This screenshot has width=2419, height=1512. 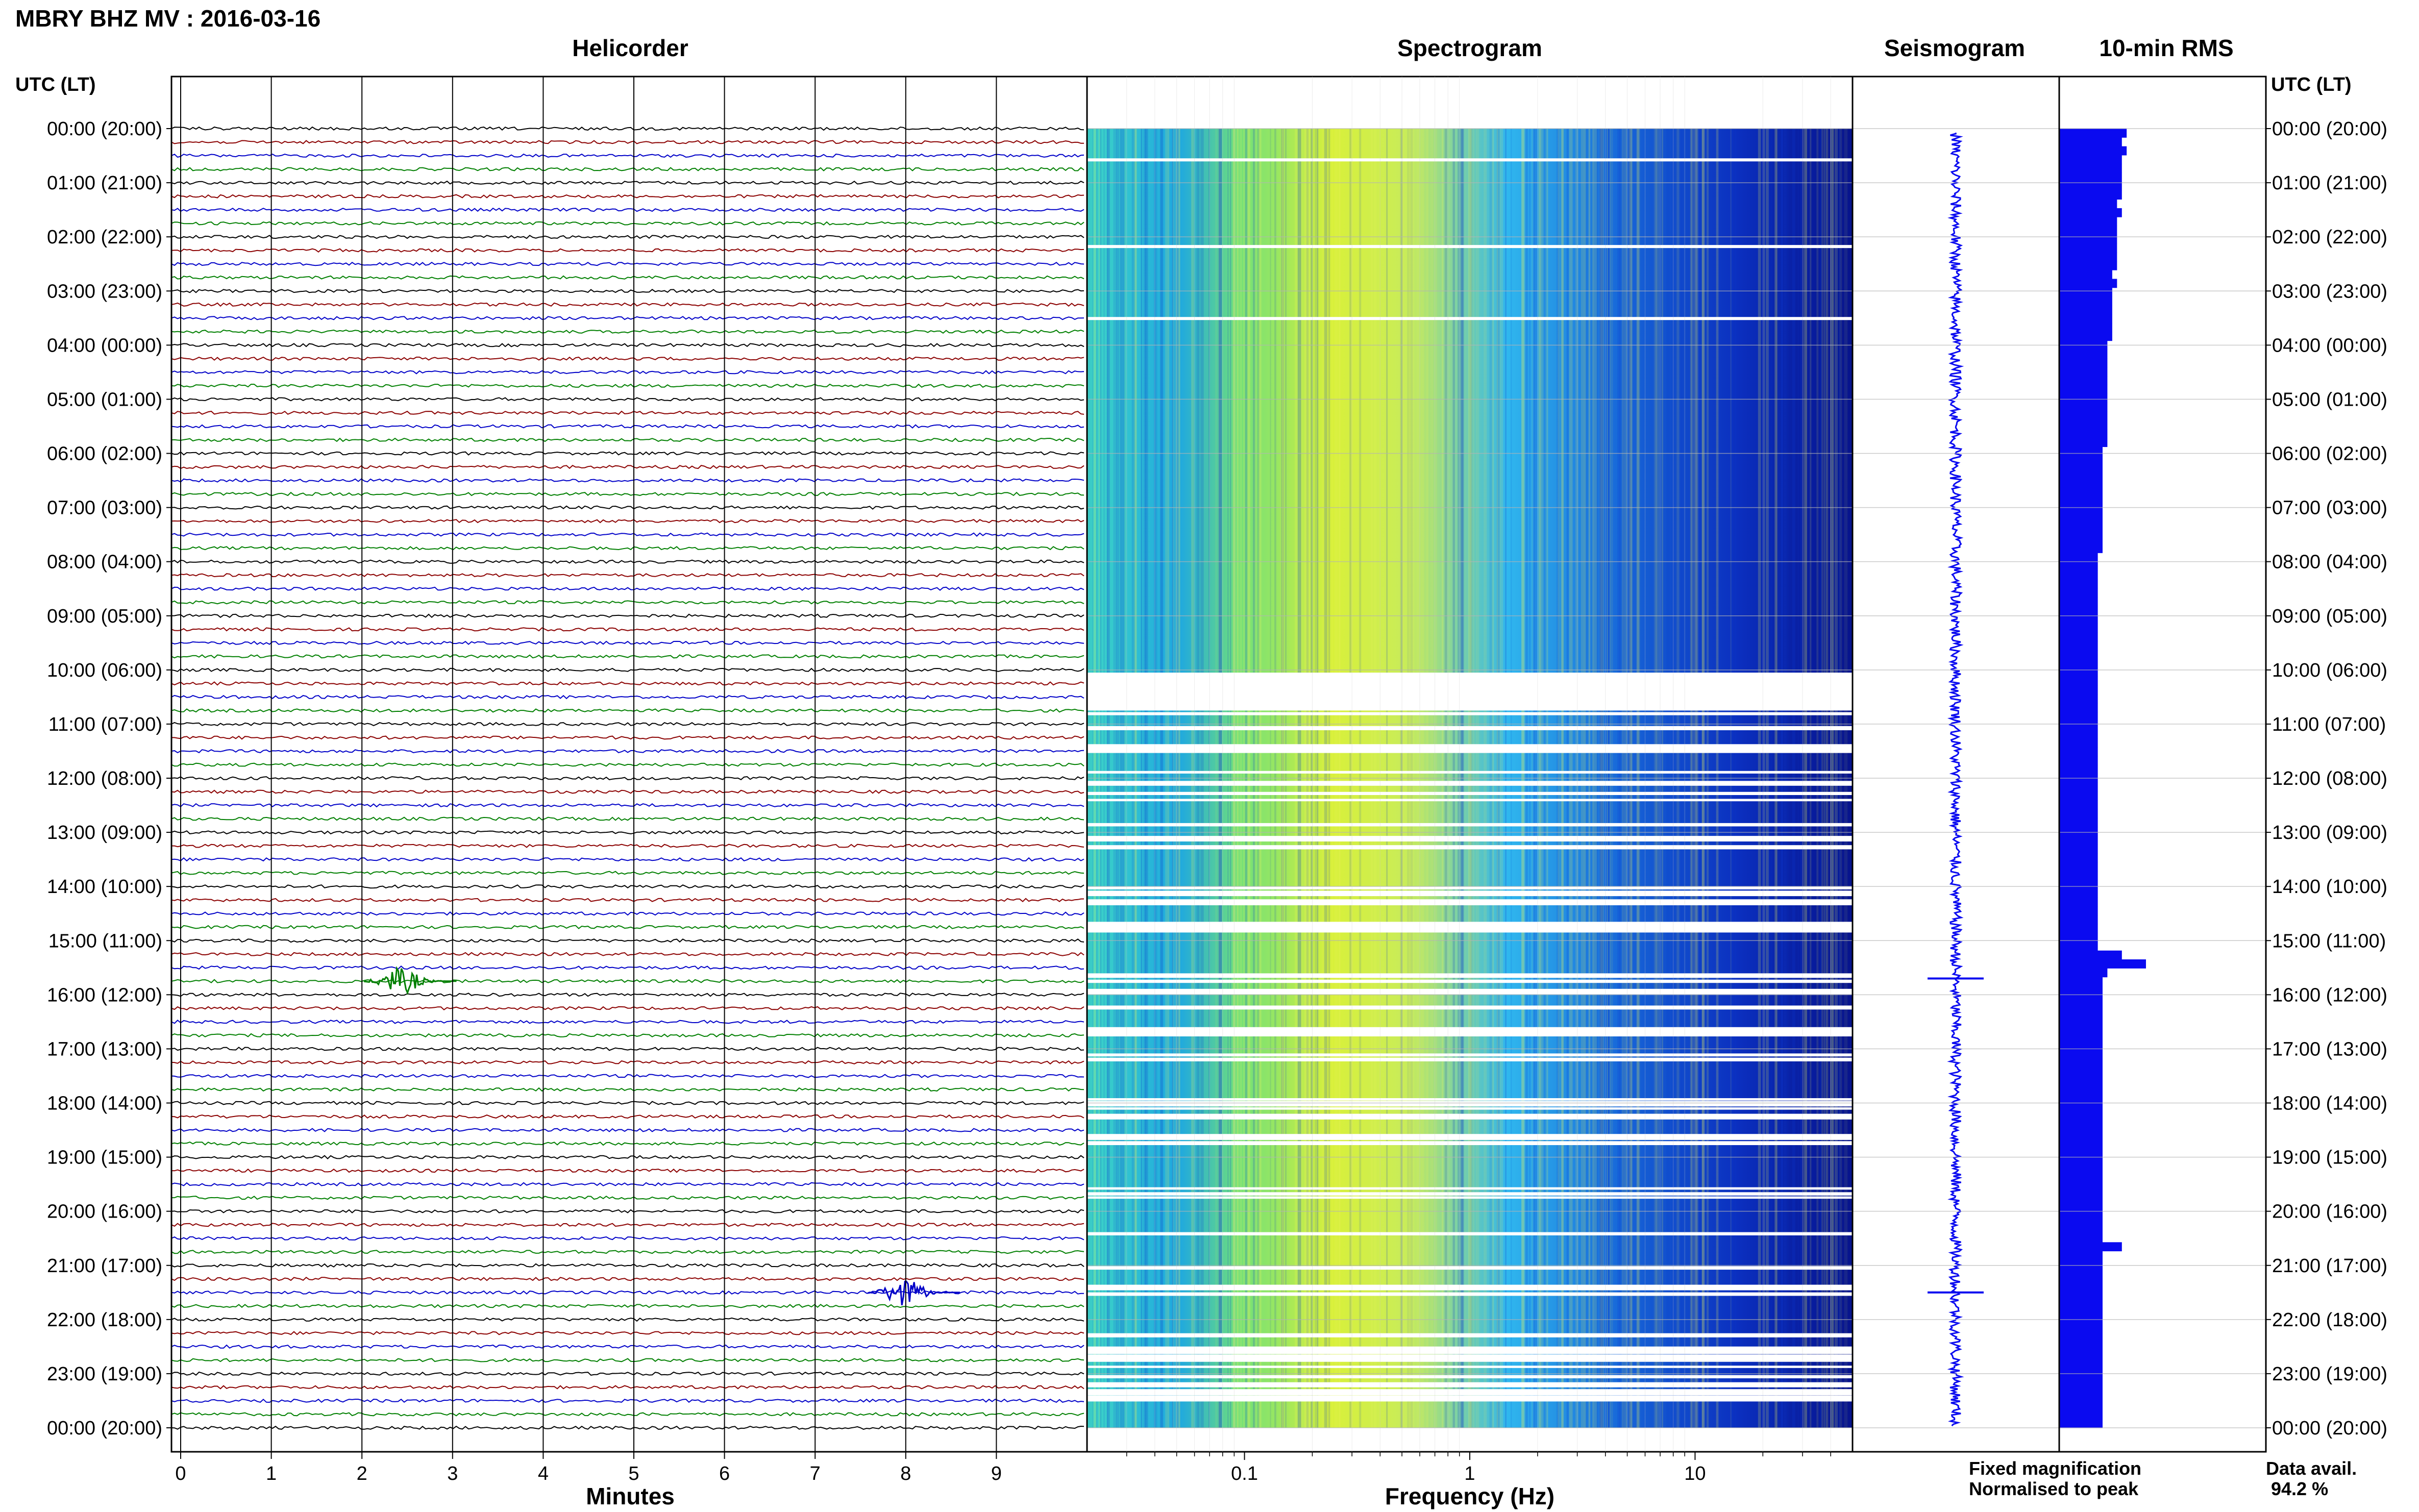 I want to click on spectrogram-xlabel: Frequency (Hz), so click(x=1469, y=1496).